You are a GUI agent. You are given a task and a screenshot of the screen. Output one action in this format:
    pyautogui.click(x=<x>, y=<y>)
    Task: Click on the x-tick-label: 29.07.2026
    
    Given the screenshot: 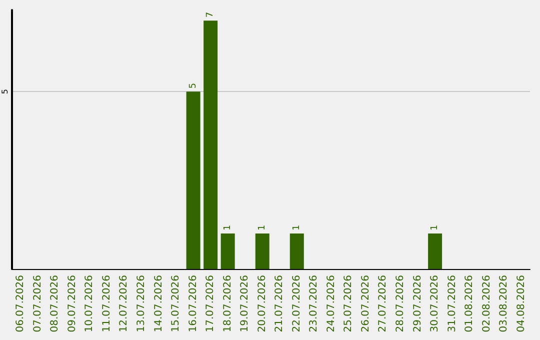 What is the action you would take?
    pyautogui.click(x=418, y=303)
    